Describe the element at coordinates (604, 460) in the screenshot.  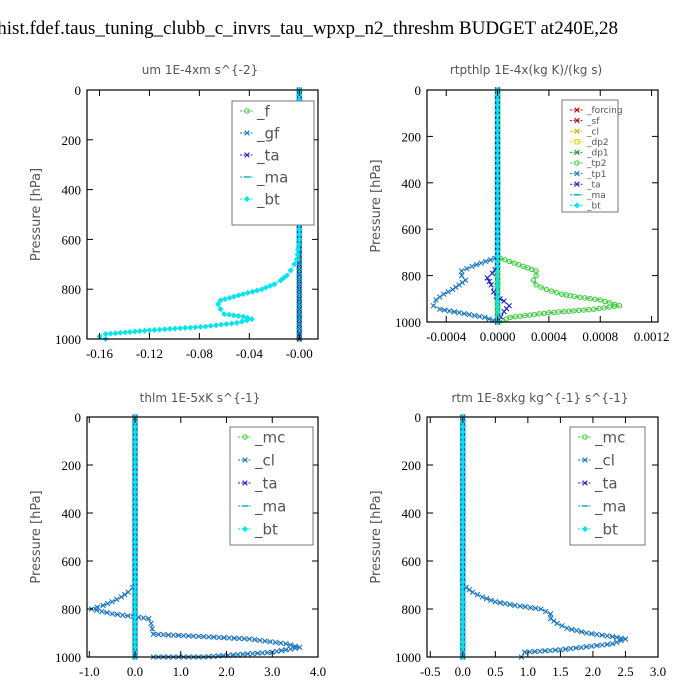
I see `legend-label: _cl` at that location.